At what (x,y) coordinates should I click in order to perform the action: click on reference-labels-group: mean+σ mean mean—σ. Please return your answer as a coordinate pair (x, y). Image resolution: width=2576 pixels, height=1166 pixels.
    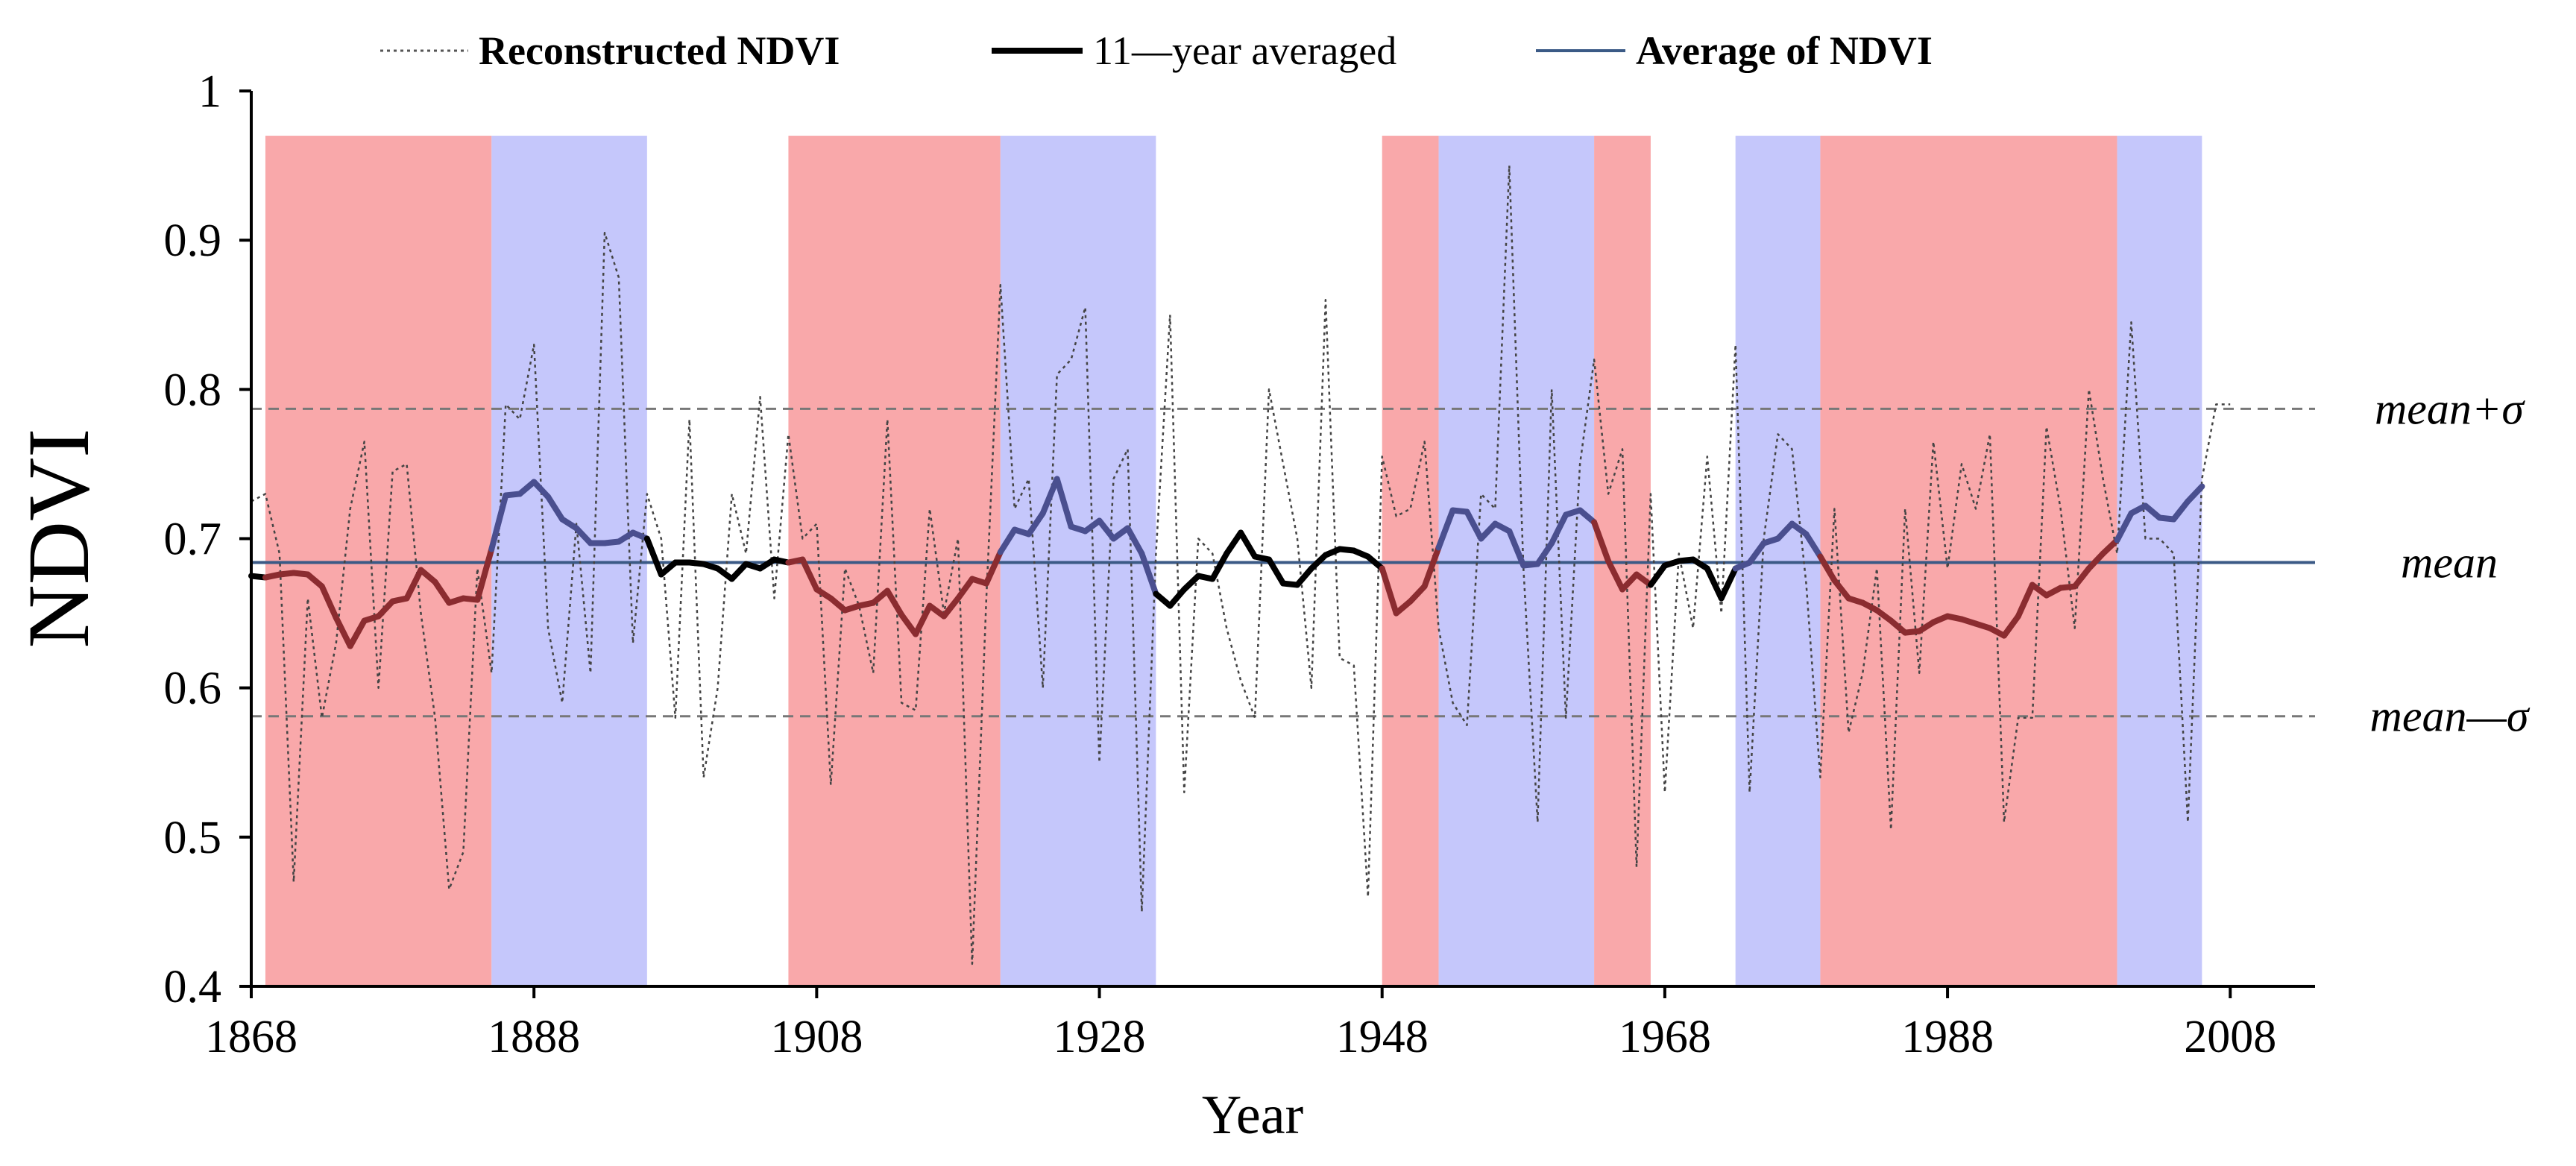
    Looking at the image, I should click on (2450, 562).